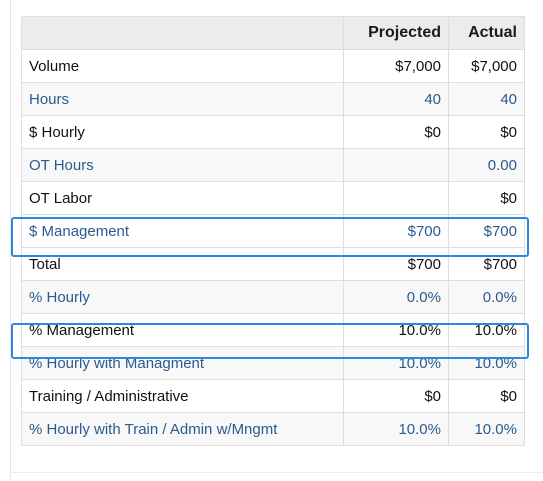  I want to click on header-actual: Actual, so click(486, 33).